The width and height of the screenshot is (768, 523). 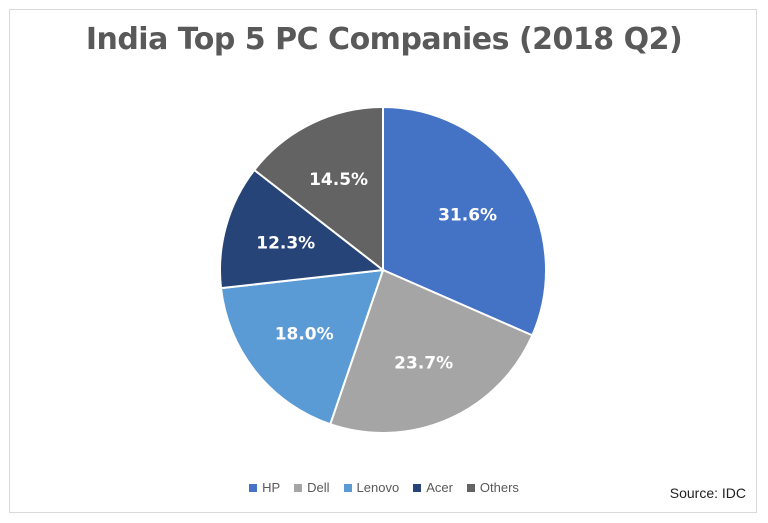 I want to click on legend: HP Dell Lenovo Acer Others, so click(x=384, y=487).